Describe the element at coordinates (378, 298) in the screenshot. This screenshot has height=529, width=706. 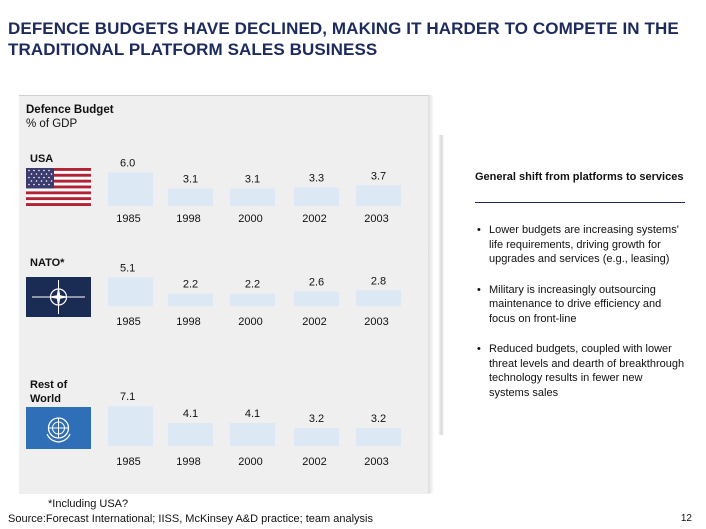
I see `bar-nato-2003` at that location.